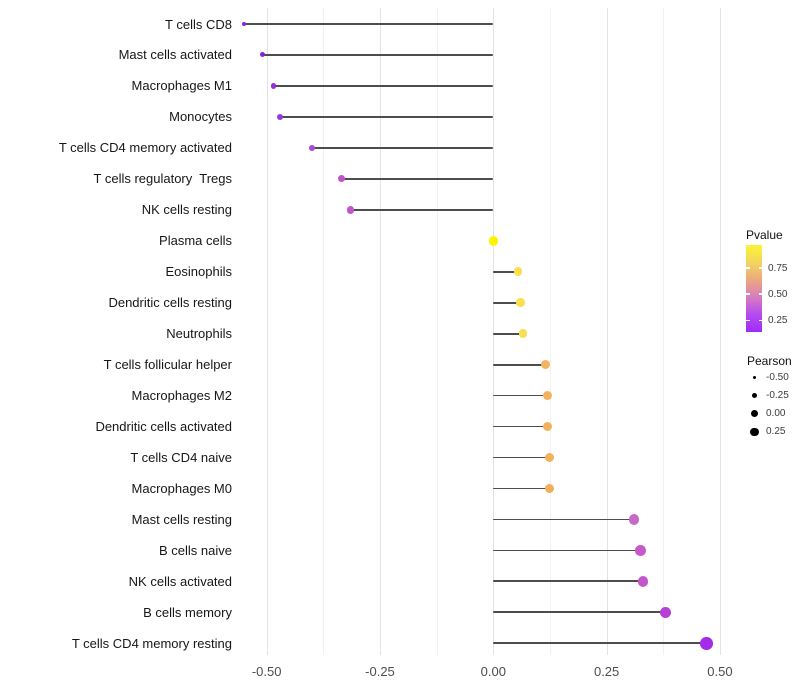 This screenshot has height=700, width=800. What do you see at coordinates (380, 671) in the screenshot?
I see `x-axis-tick-label: -0.25` at bounding box center [380, 671].